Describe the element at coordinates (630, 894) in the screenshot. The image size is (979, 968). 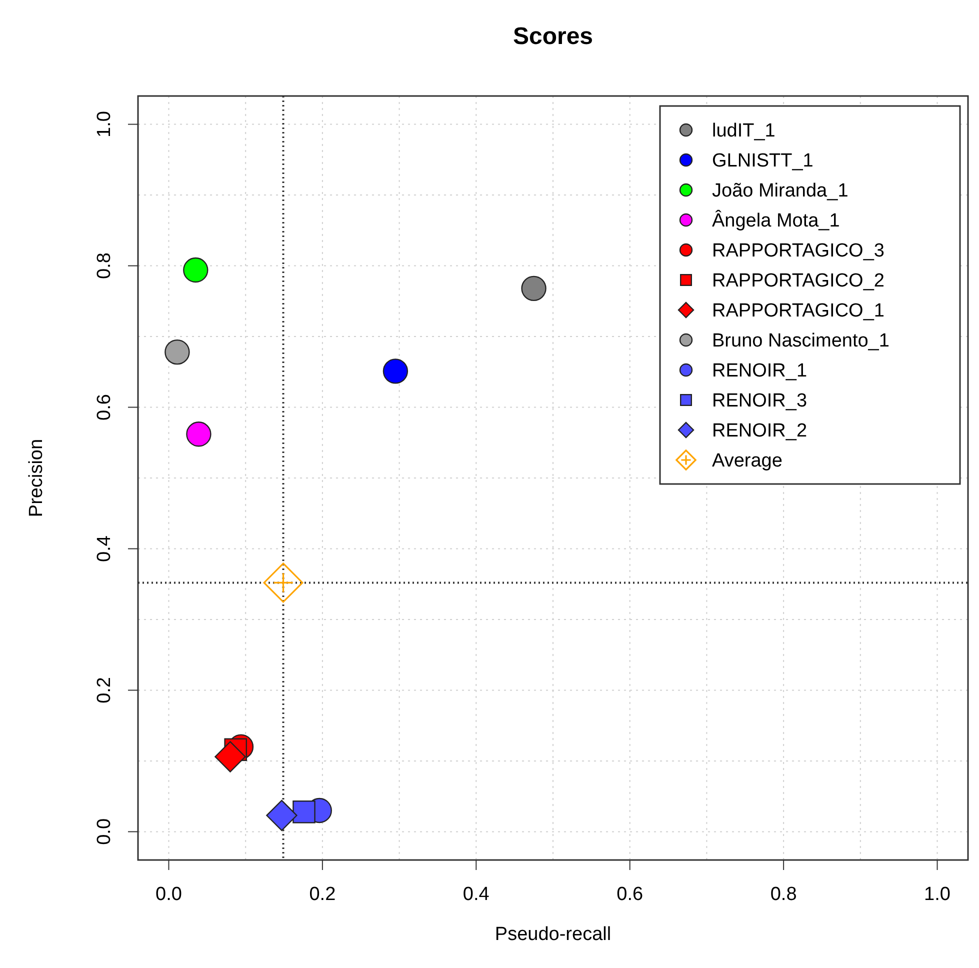
I see `x-tick-label: 0.6` at that location.